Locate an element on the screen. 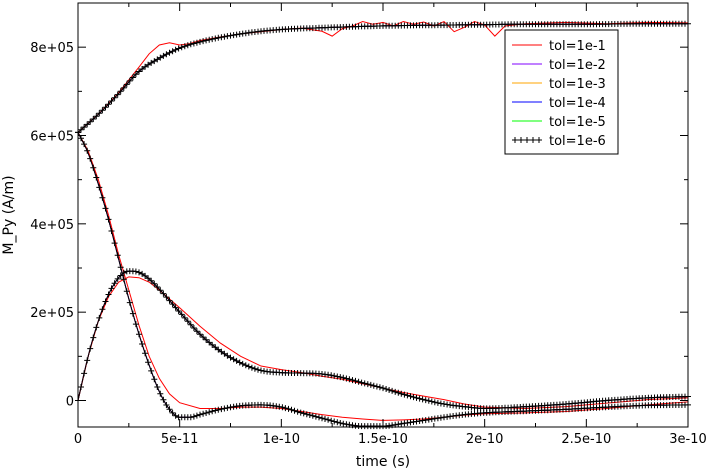 This screenshot has height=470, width=710. legend-box is located at coordinates (561, 92).